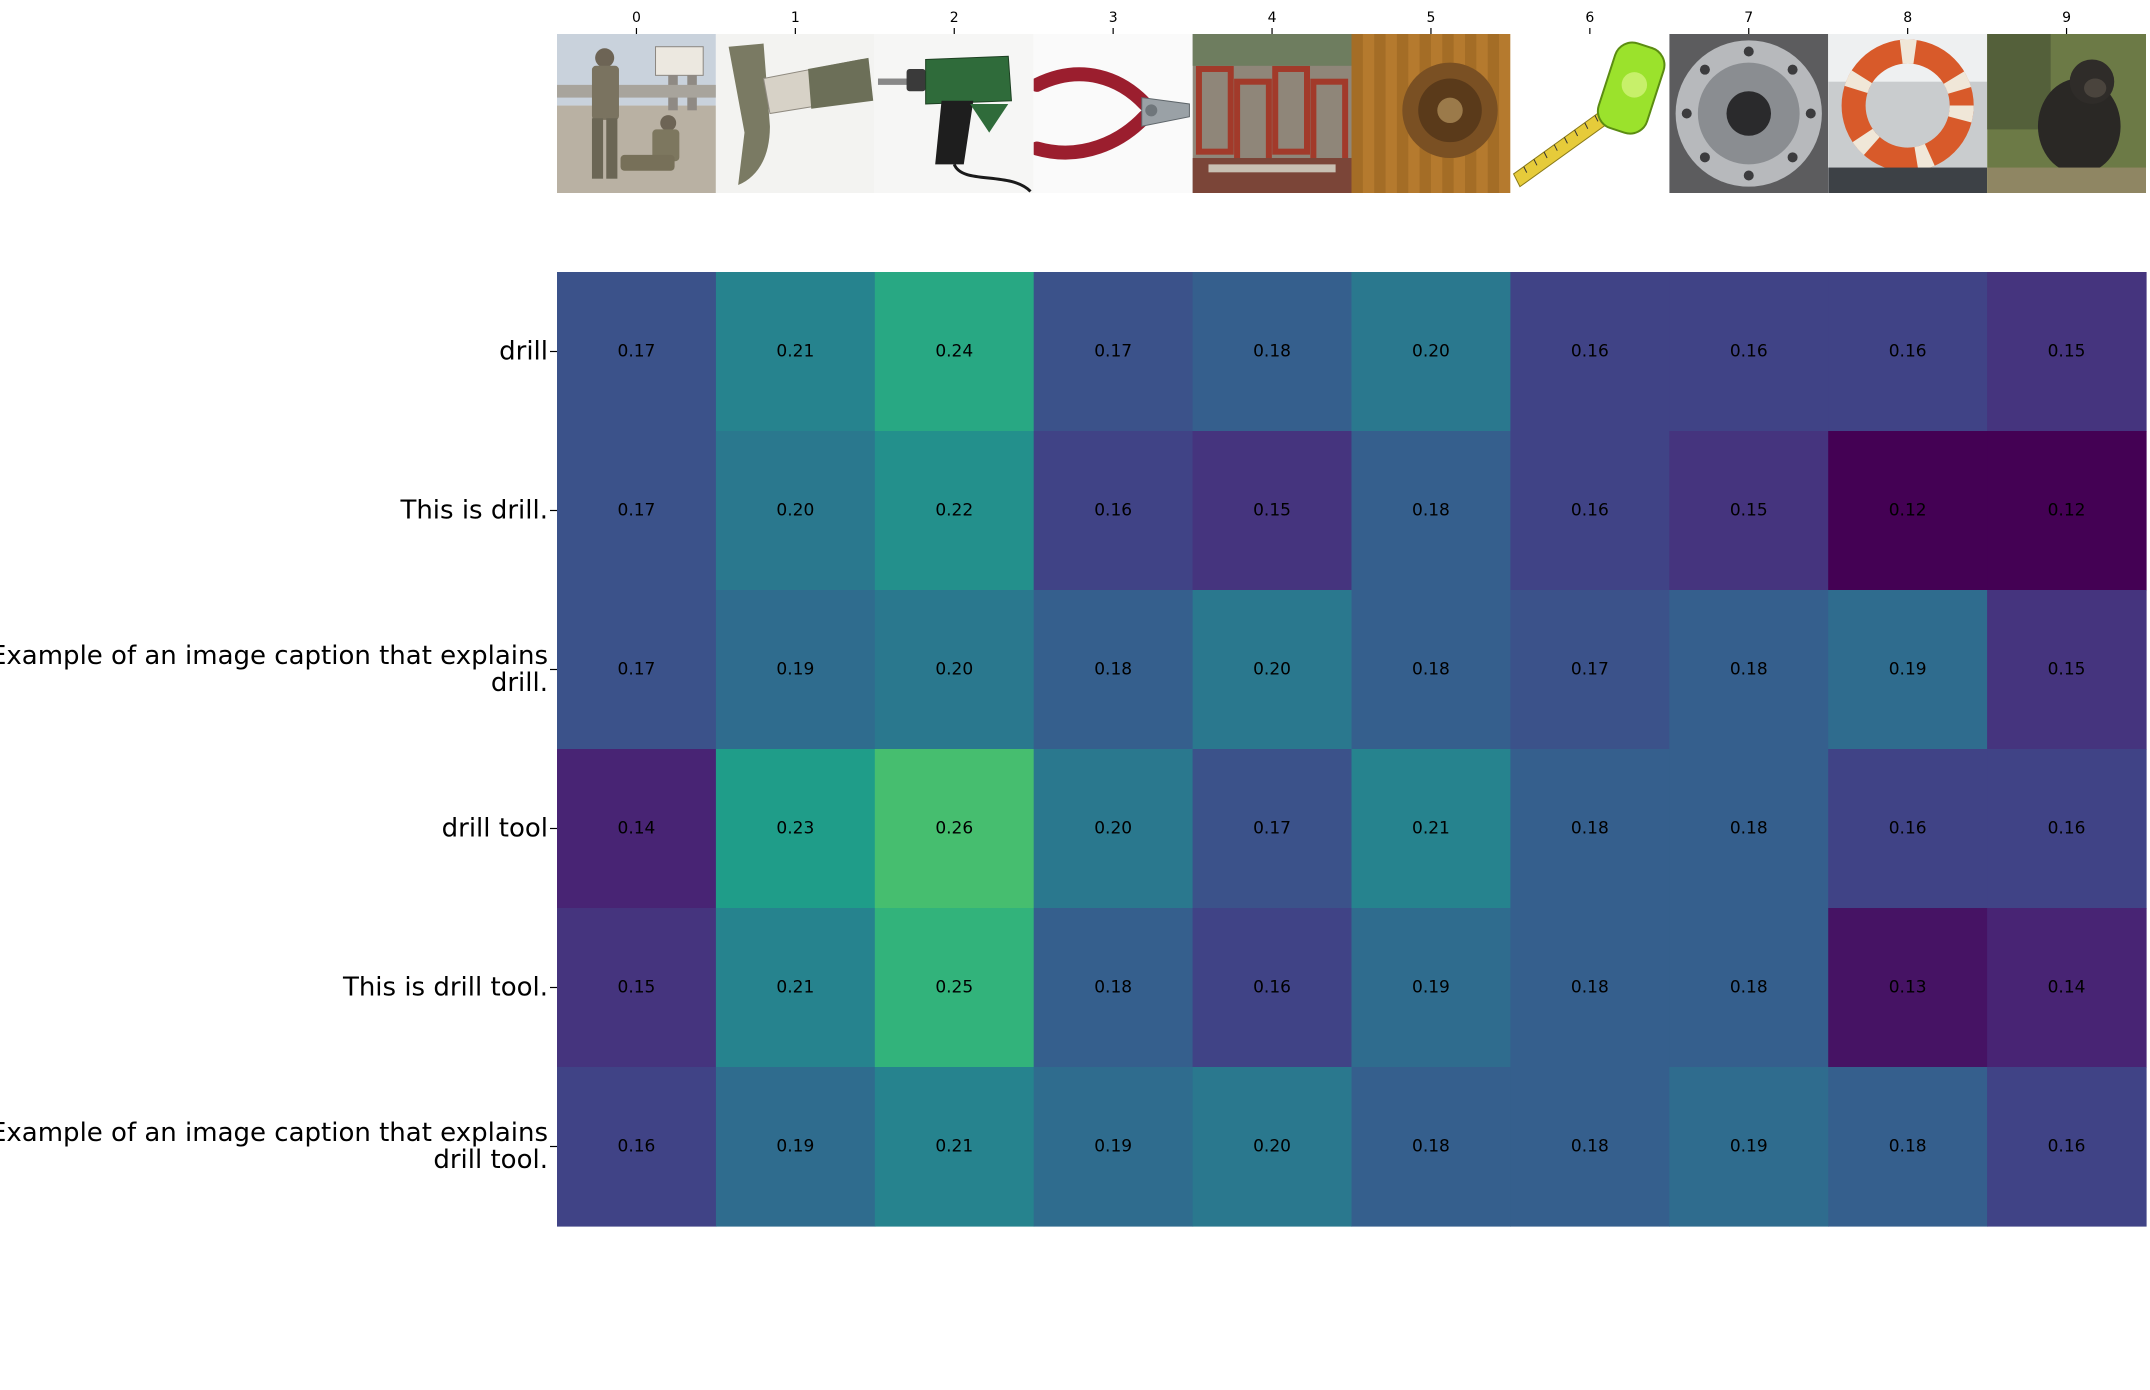 Image resolution: width=2150 pixels, height=1390 pixels. I want to click on cell-value-label: 0.13, so click(1908, 988).